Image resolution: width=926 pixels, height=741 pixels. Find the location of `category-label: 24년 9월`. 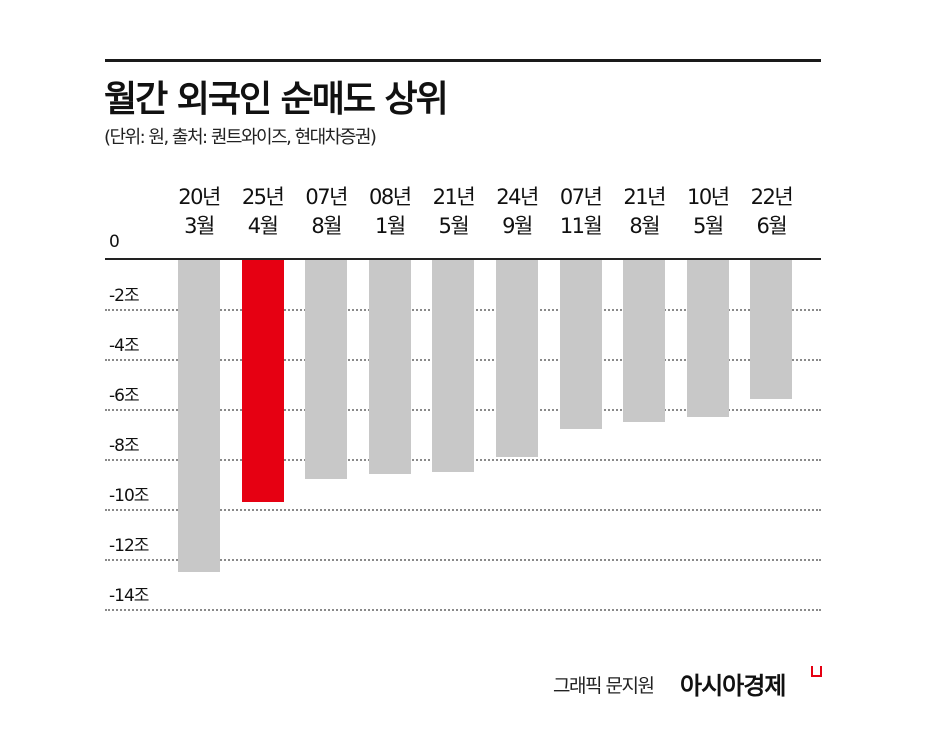

category-label: 24년 9월 is located at coordinates (517, 211).